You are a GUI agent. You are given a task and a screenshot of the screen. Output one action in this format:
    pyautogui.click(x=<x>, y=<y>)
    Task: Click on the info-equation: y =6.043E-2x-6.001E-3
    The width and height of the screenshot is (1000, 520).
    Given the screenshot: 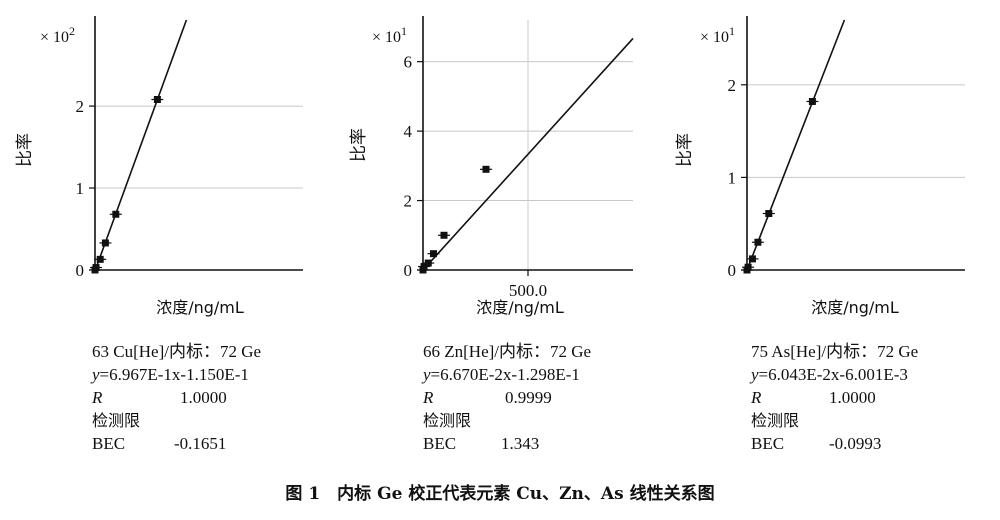 What is the action you would take?
    pyautogui.click(x=834, y=374)
    